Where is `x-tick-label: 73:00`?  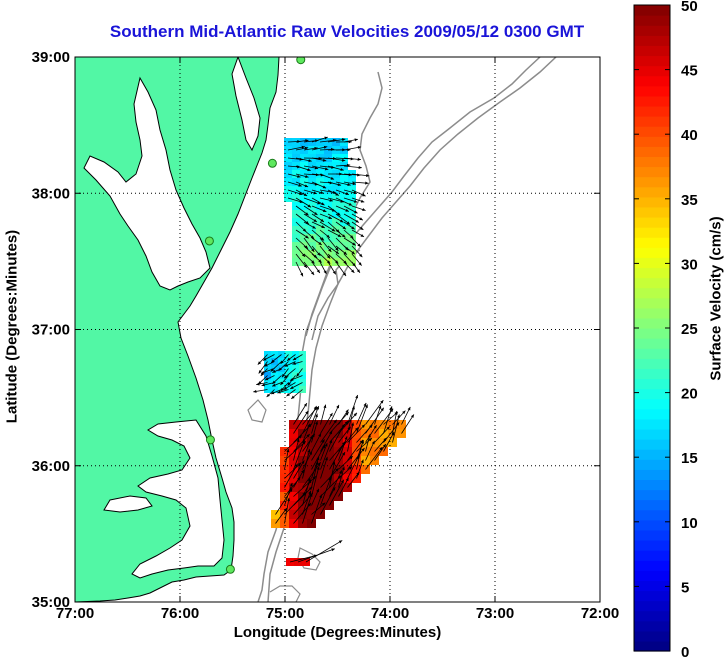 x-tick-label: 73:00 is located at coordinates (495, 613).